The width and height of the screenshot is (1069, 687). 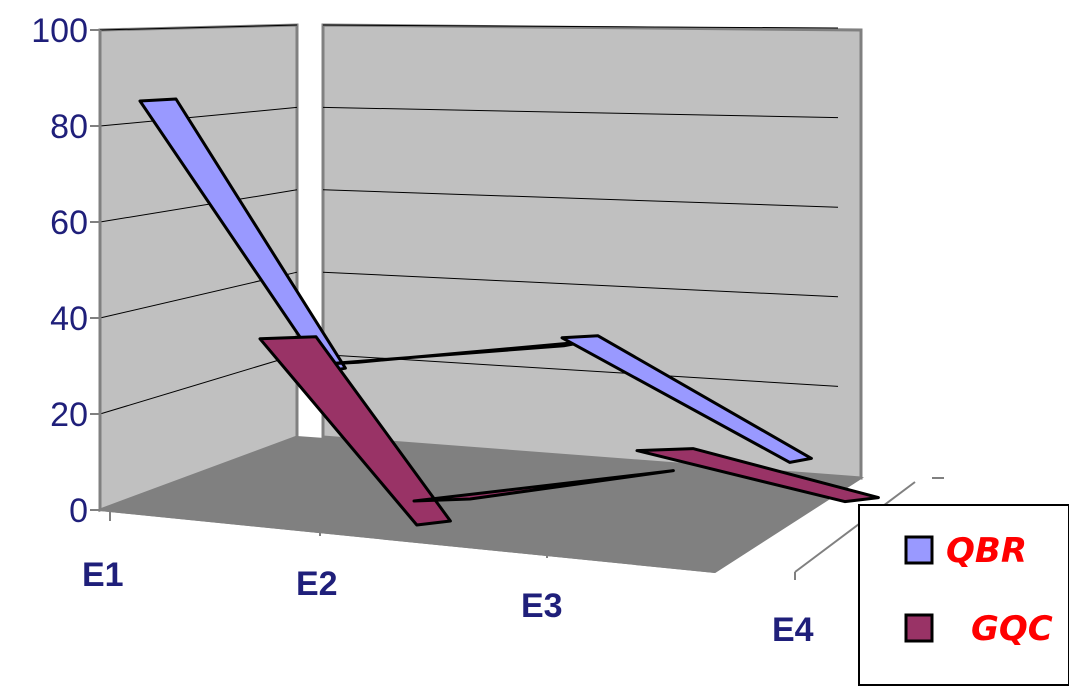 What do you see at coordinates (919, 628) in the screenshot?
I see `legend-swatch-gqc` at bounding box center [919, 628].